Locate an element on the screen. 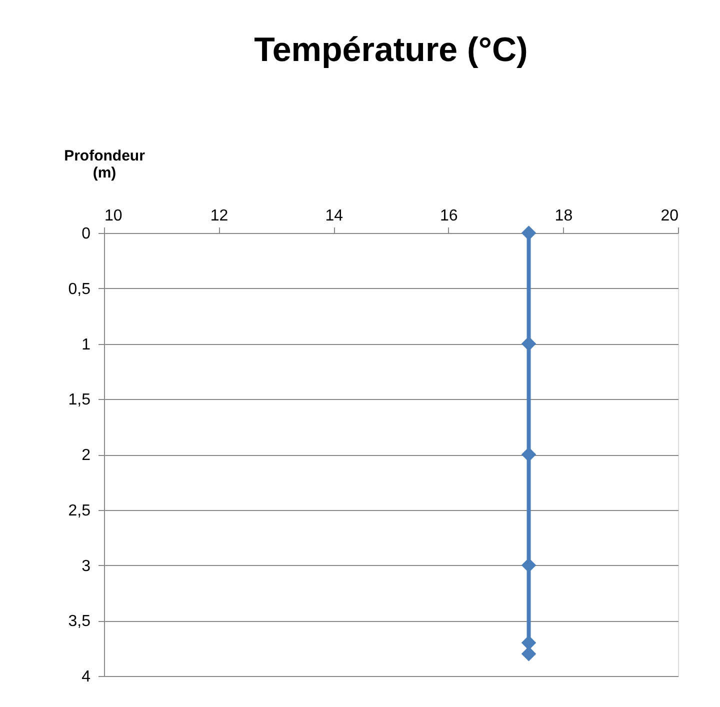  x-tick-label: 20 is located at coordinates (669, 216).